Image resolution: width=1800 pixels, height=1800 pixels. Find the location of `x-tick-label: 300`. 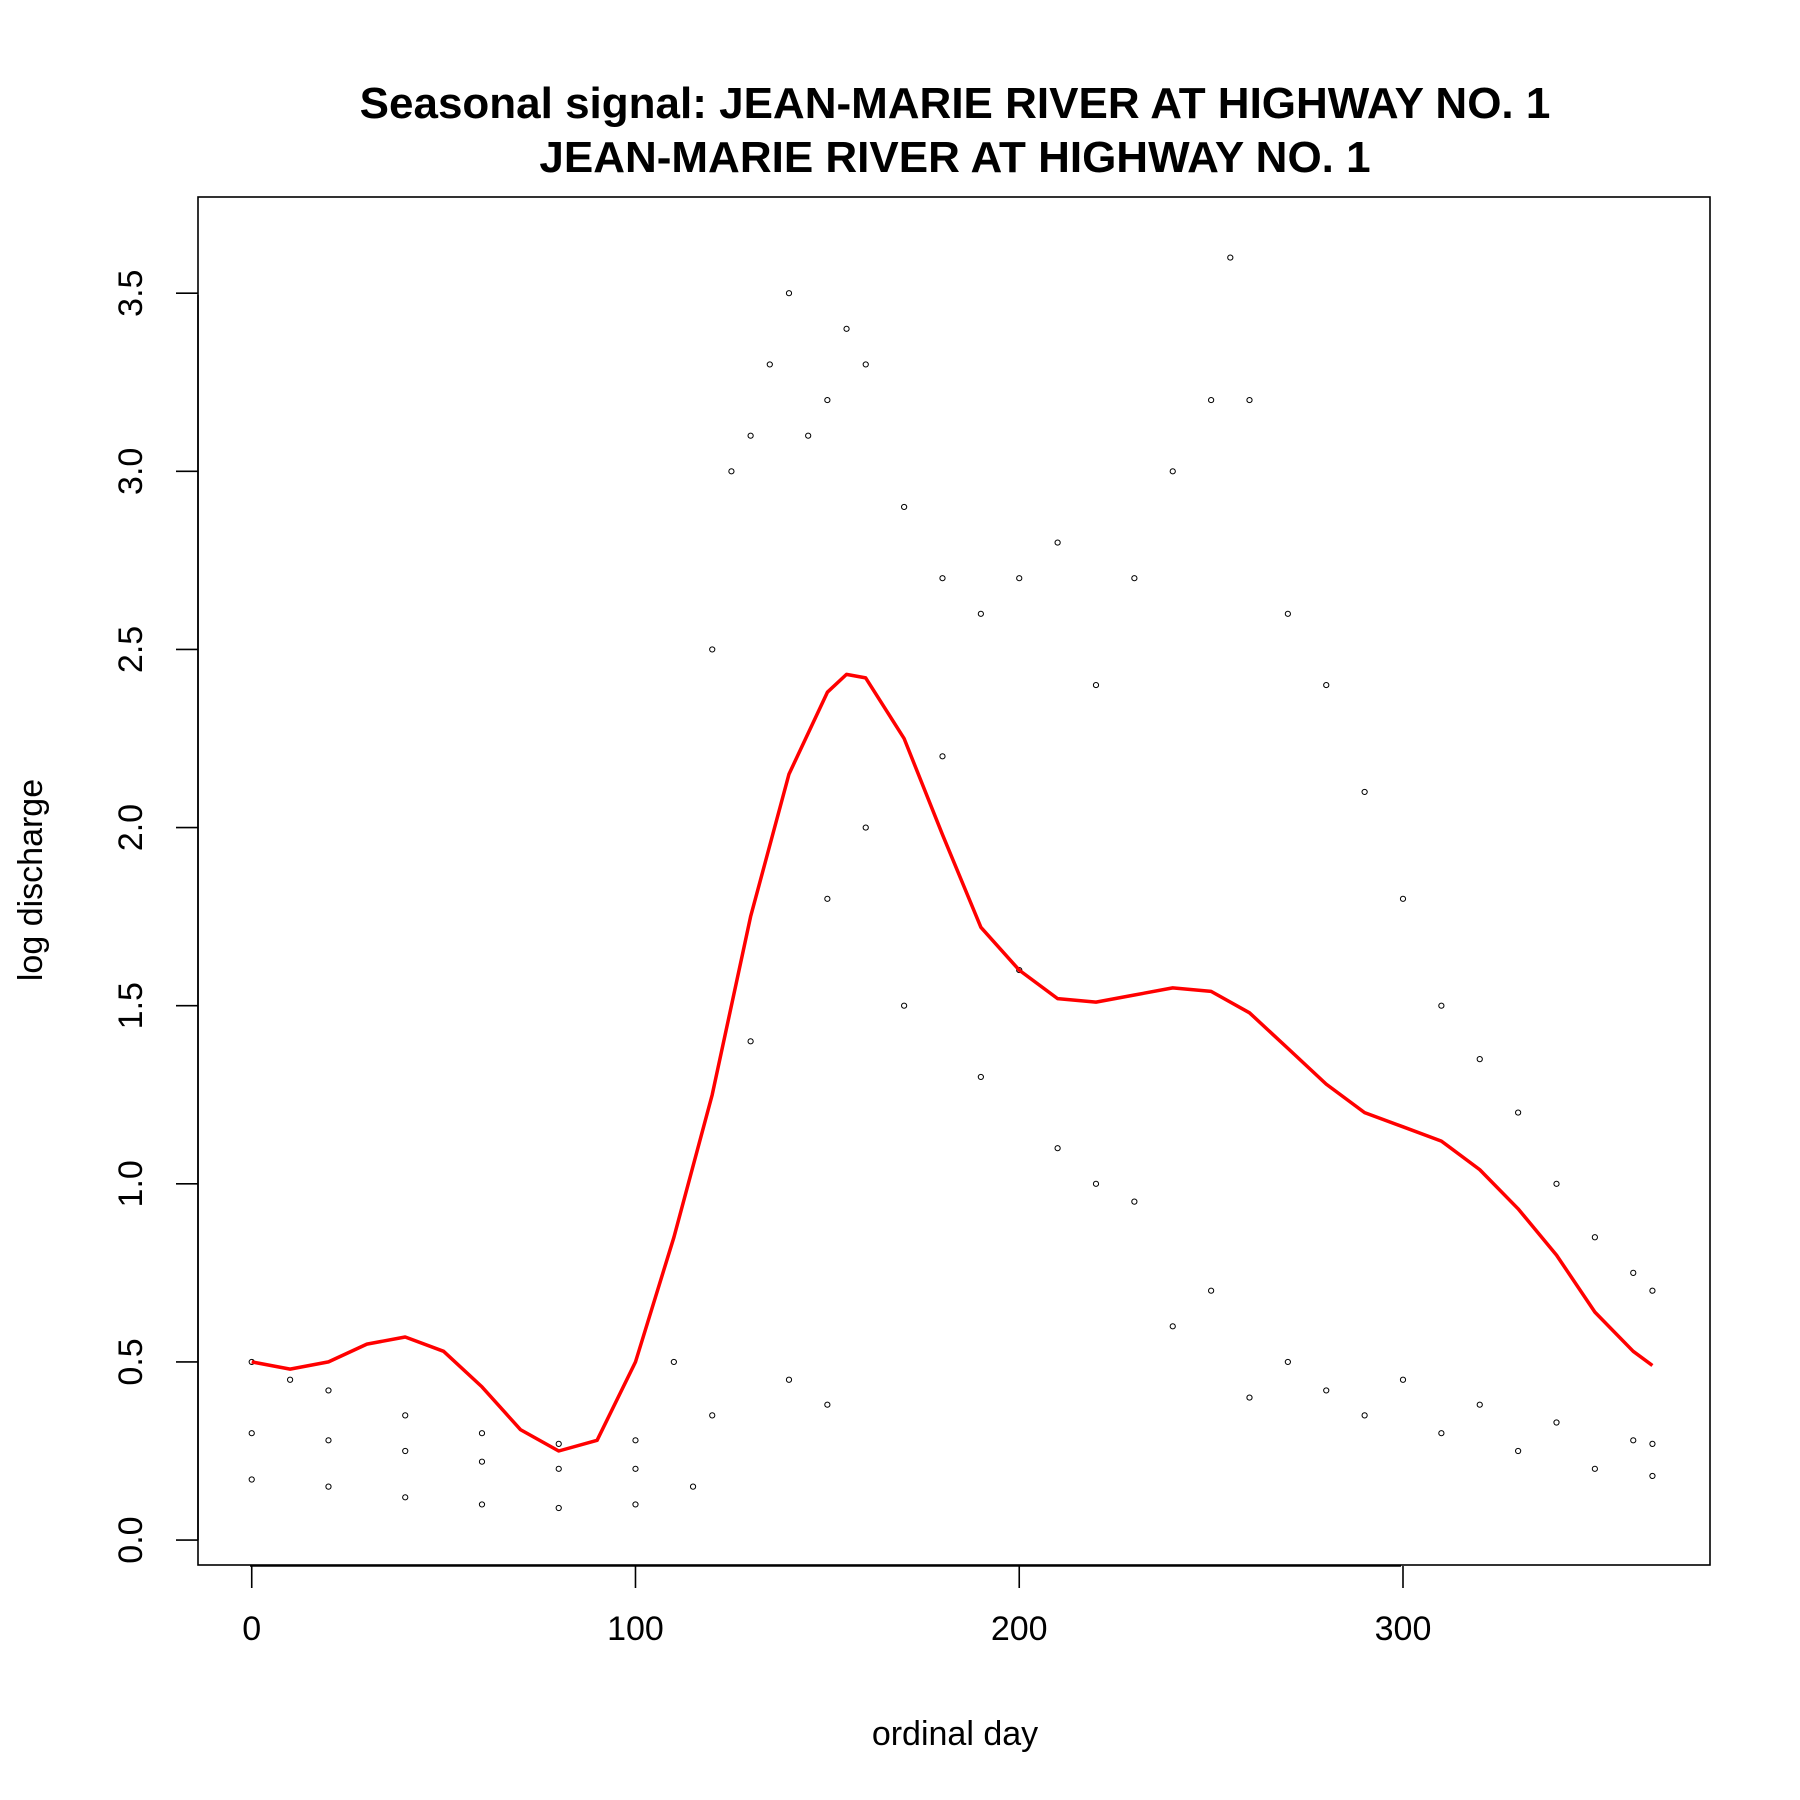

x-tick-label: 300 is located at coordinates (1403, 1629).